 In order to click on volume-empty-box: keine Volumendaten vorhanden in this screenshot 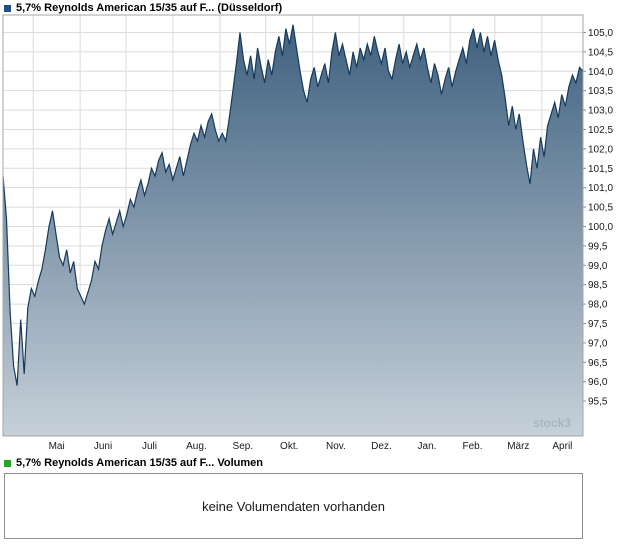, I will do `click(293, 506)`.